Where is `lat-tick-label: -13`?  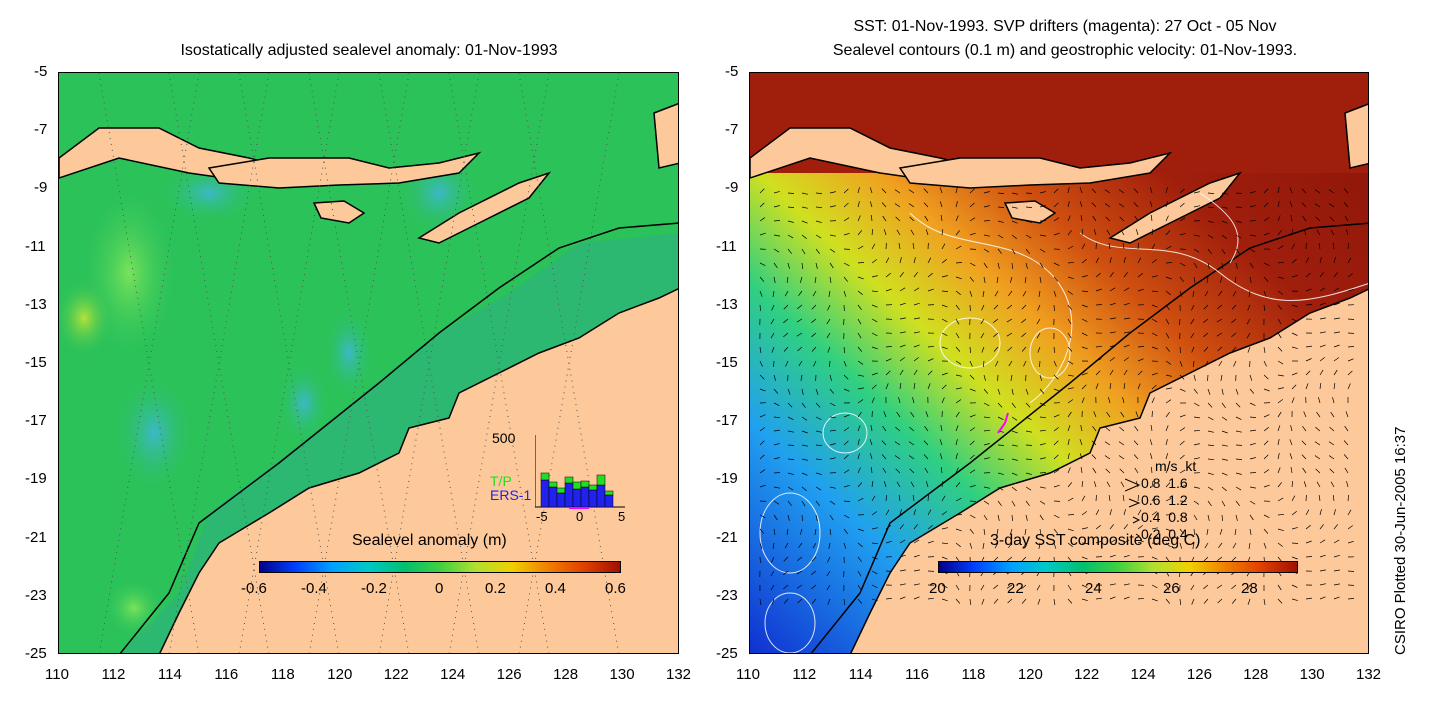
lat-tick-label: -13 is located at coordinates (36, 304).